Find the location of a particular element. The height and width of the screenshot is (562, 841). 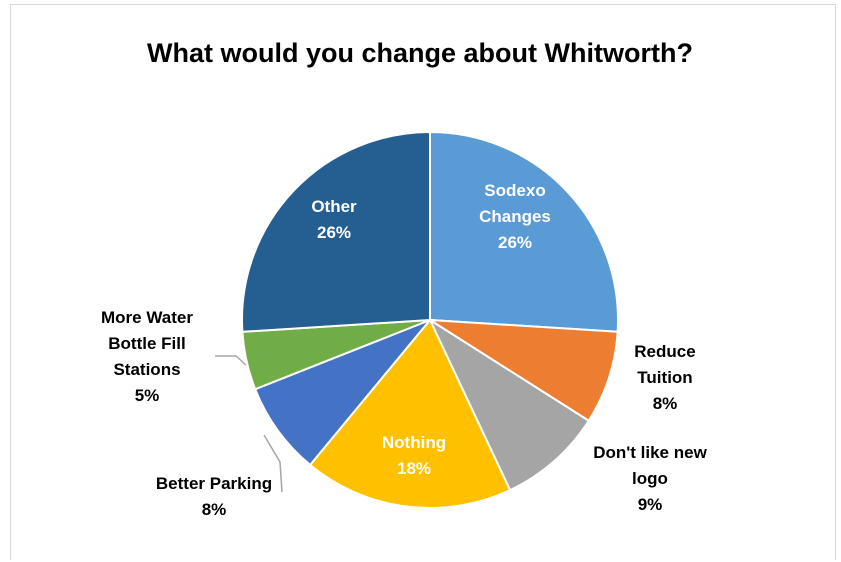

chart-title: What would you change about Whitworth? is located at coordinates (420, 53).